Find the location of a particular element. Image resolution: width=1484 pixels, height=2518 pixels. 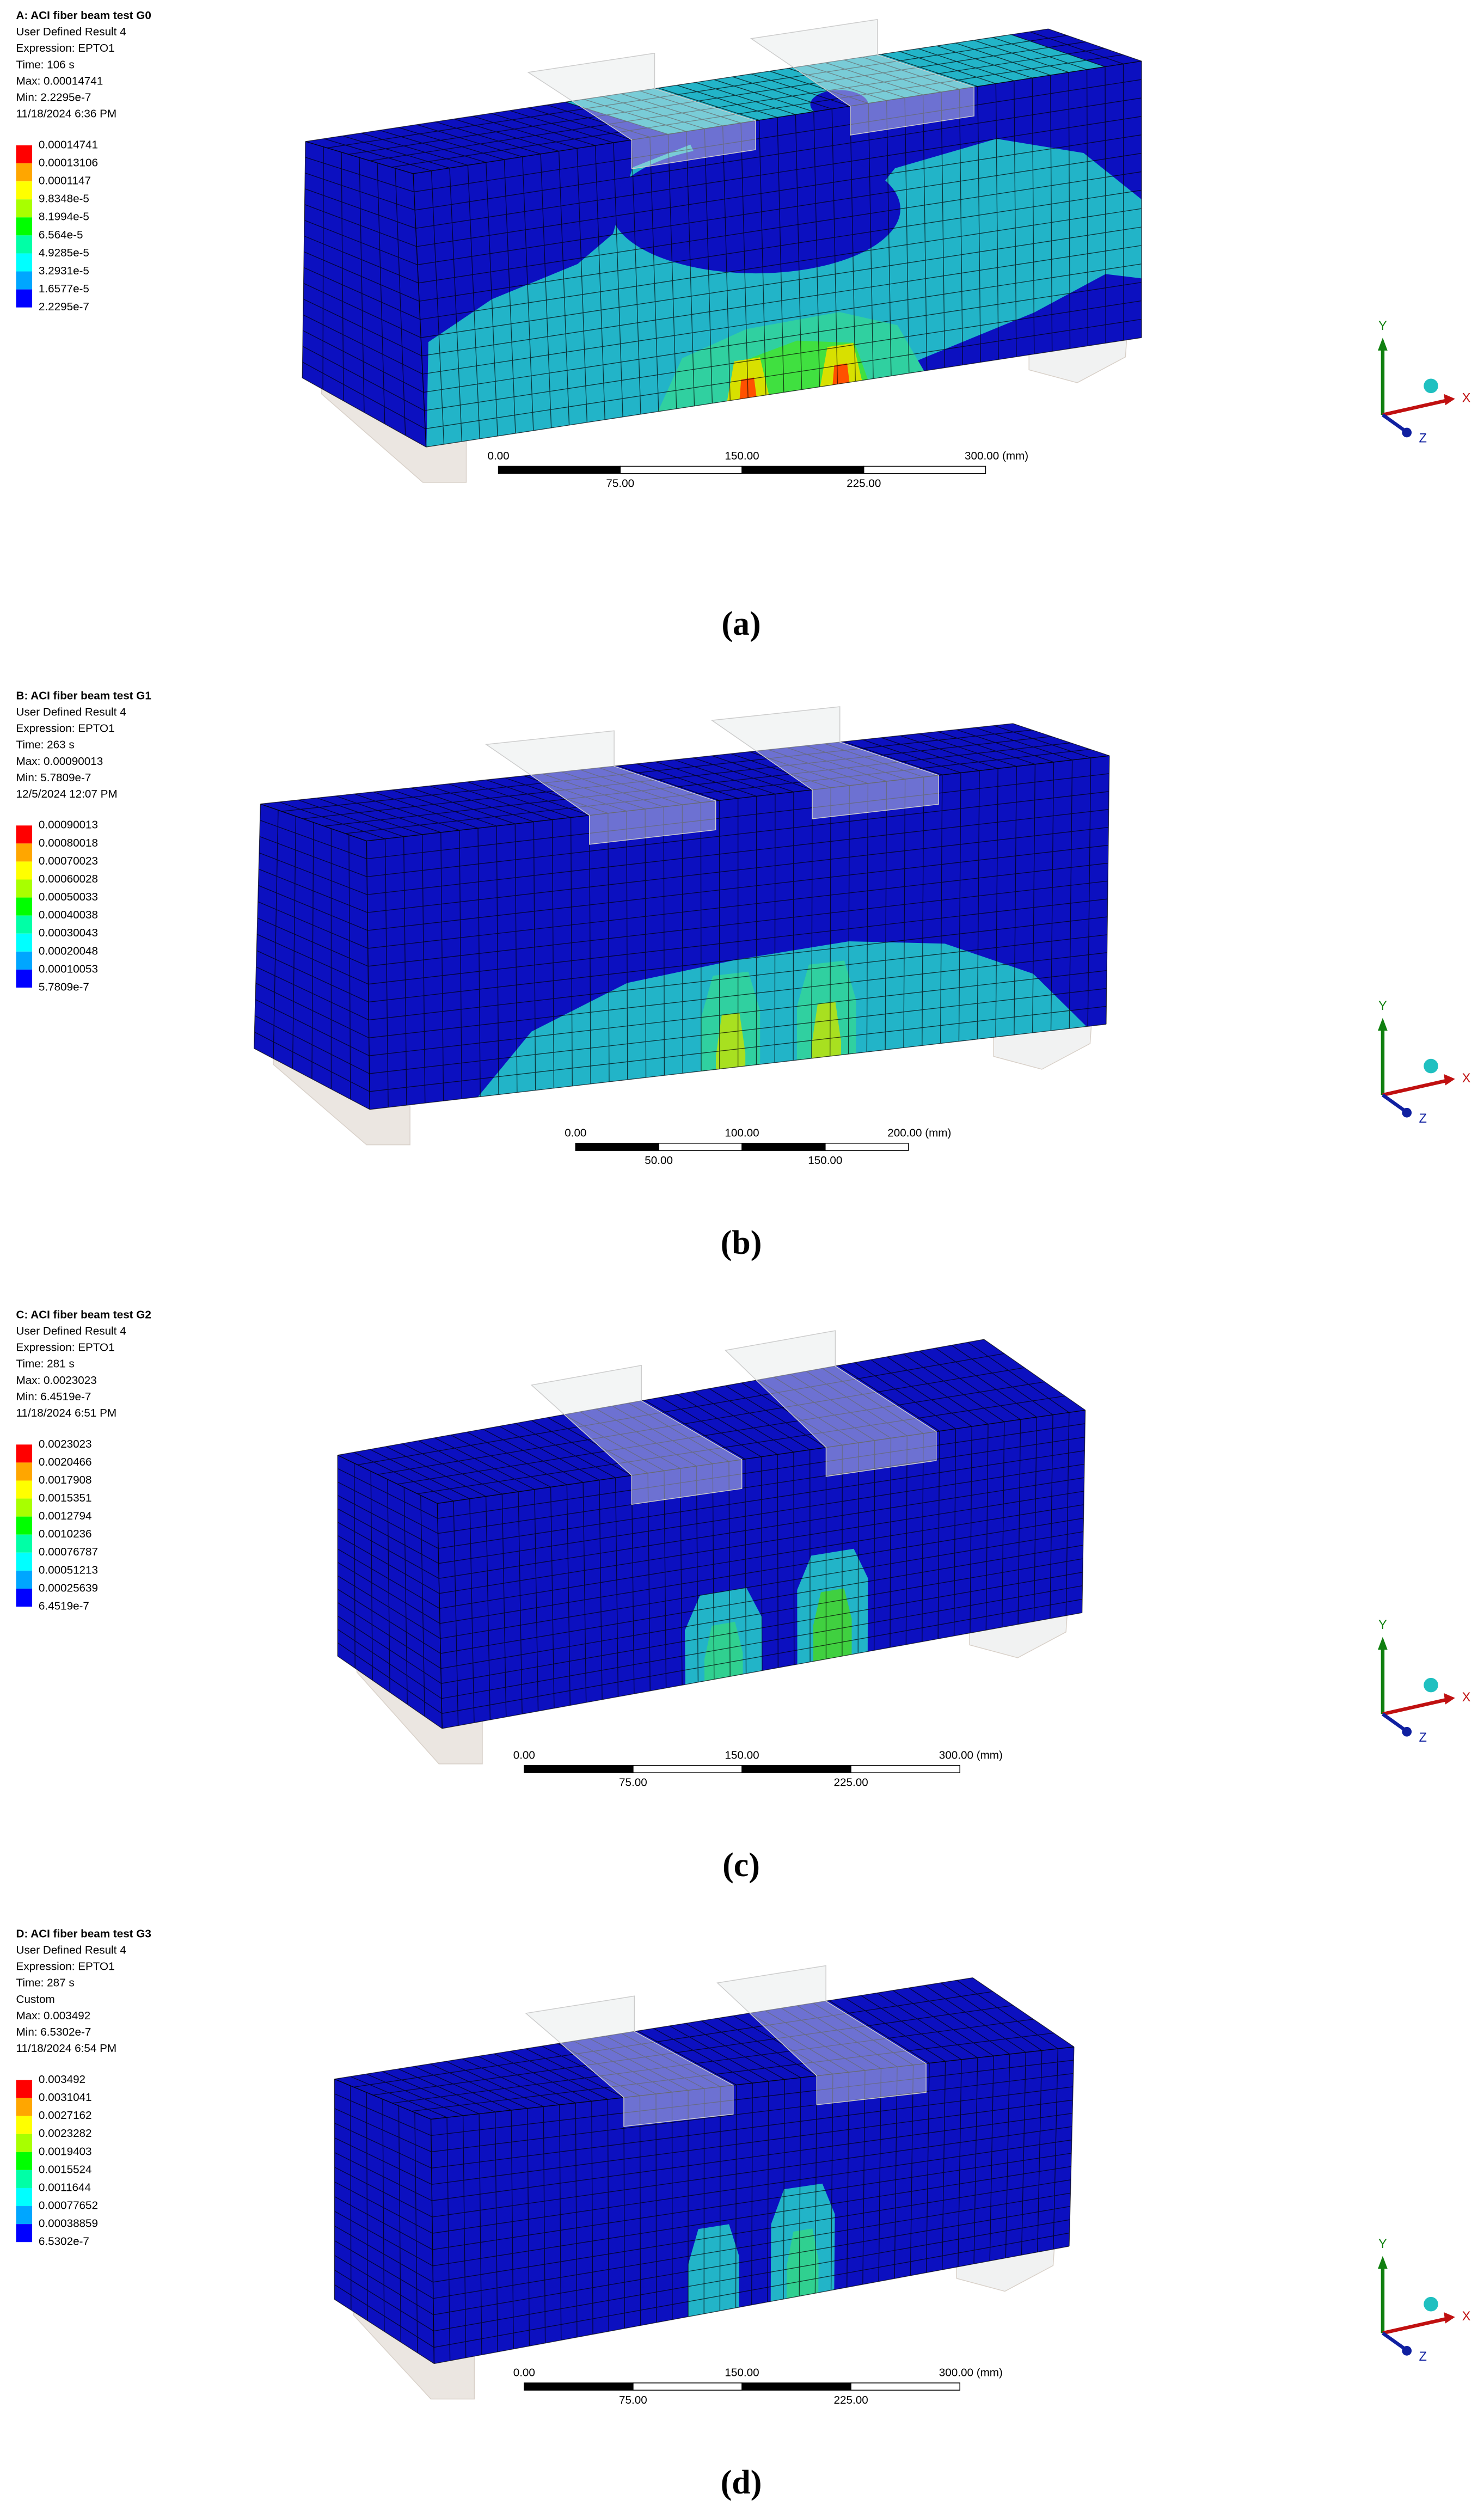

scale-label: 300.00 (mm) is located at coordinates (996, 456).